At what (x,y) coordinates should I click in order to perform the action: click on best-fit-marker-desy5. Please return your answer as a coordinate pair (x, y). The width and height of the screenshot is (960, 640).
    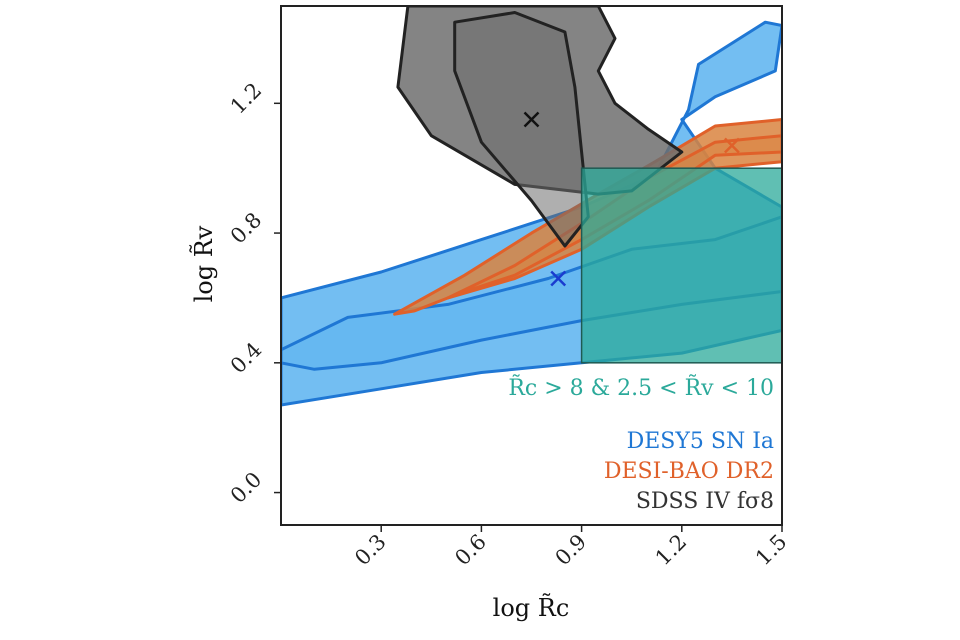
    Looking at the image, I should click on (558, 278).